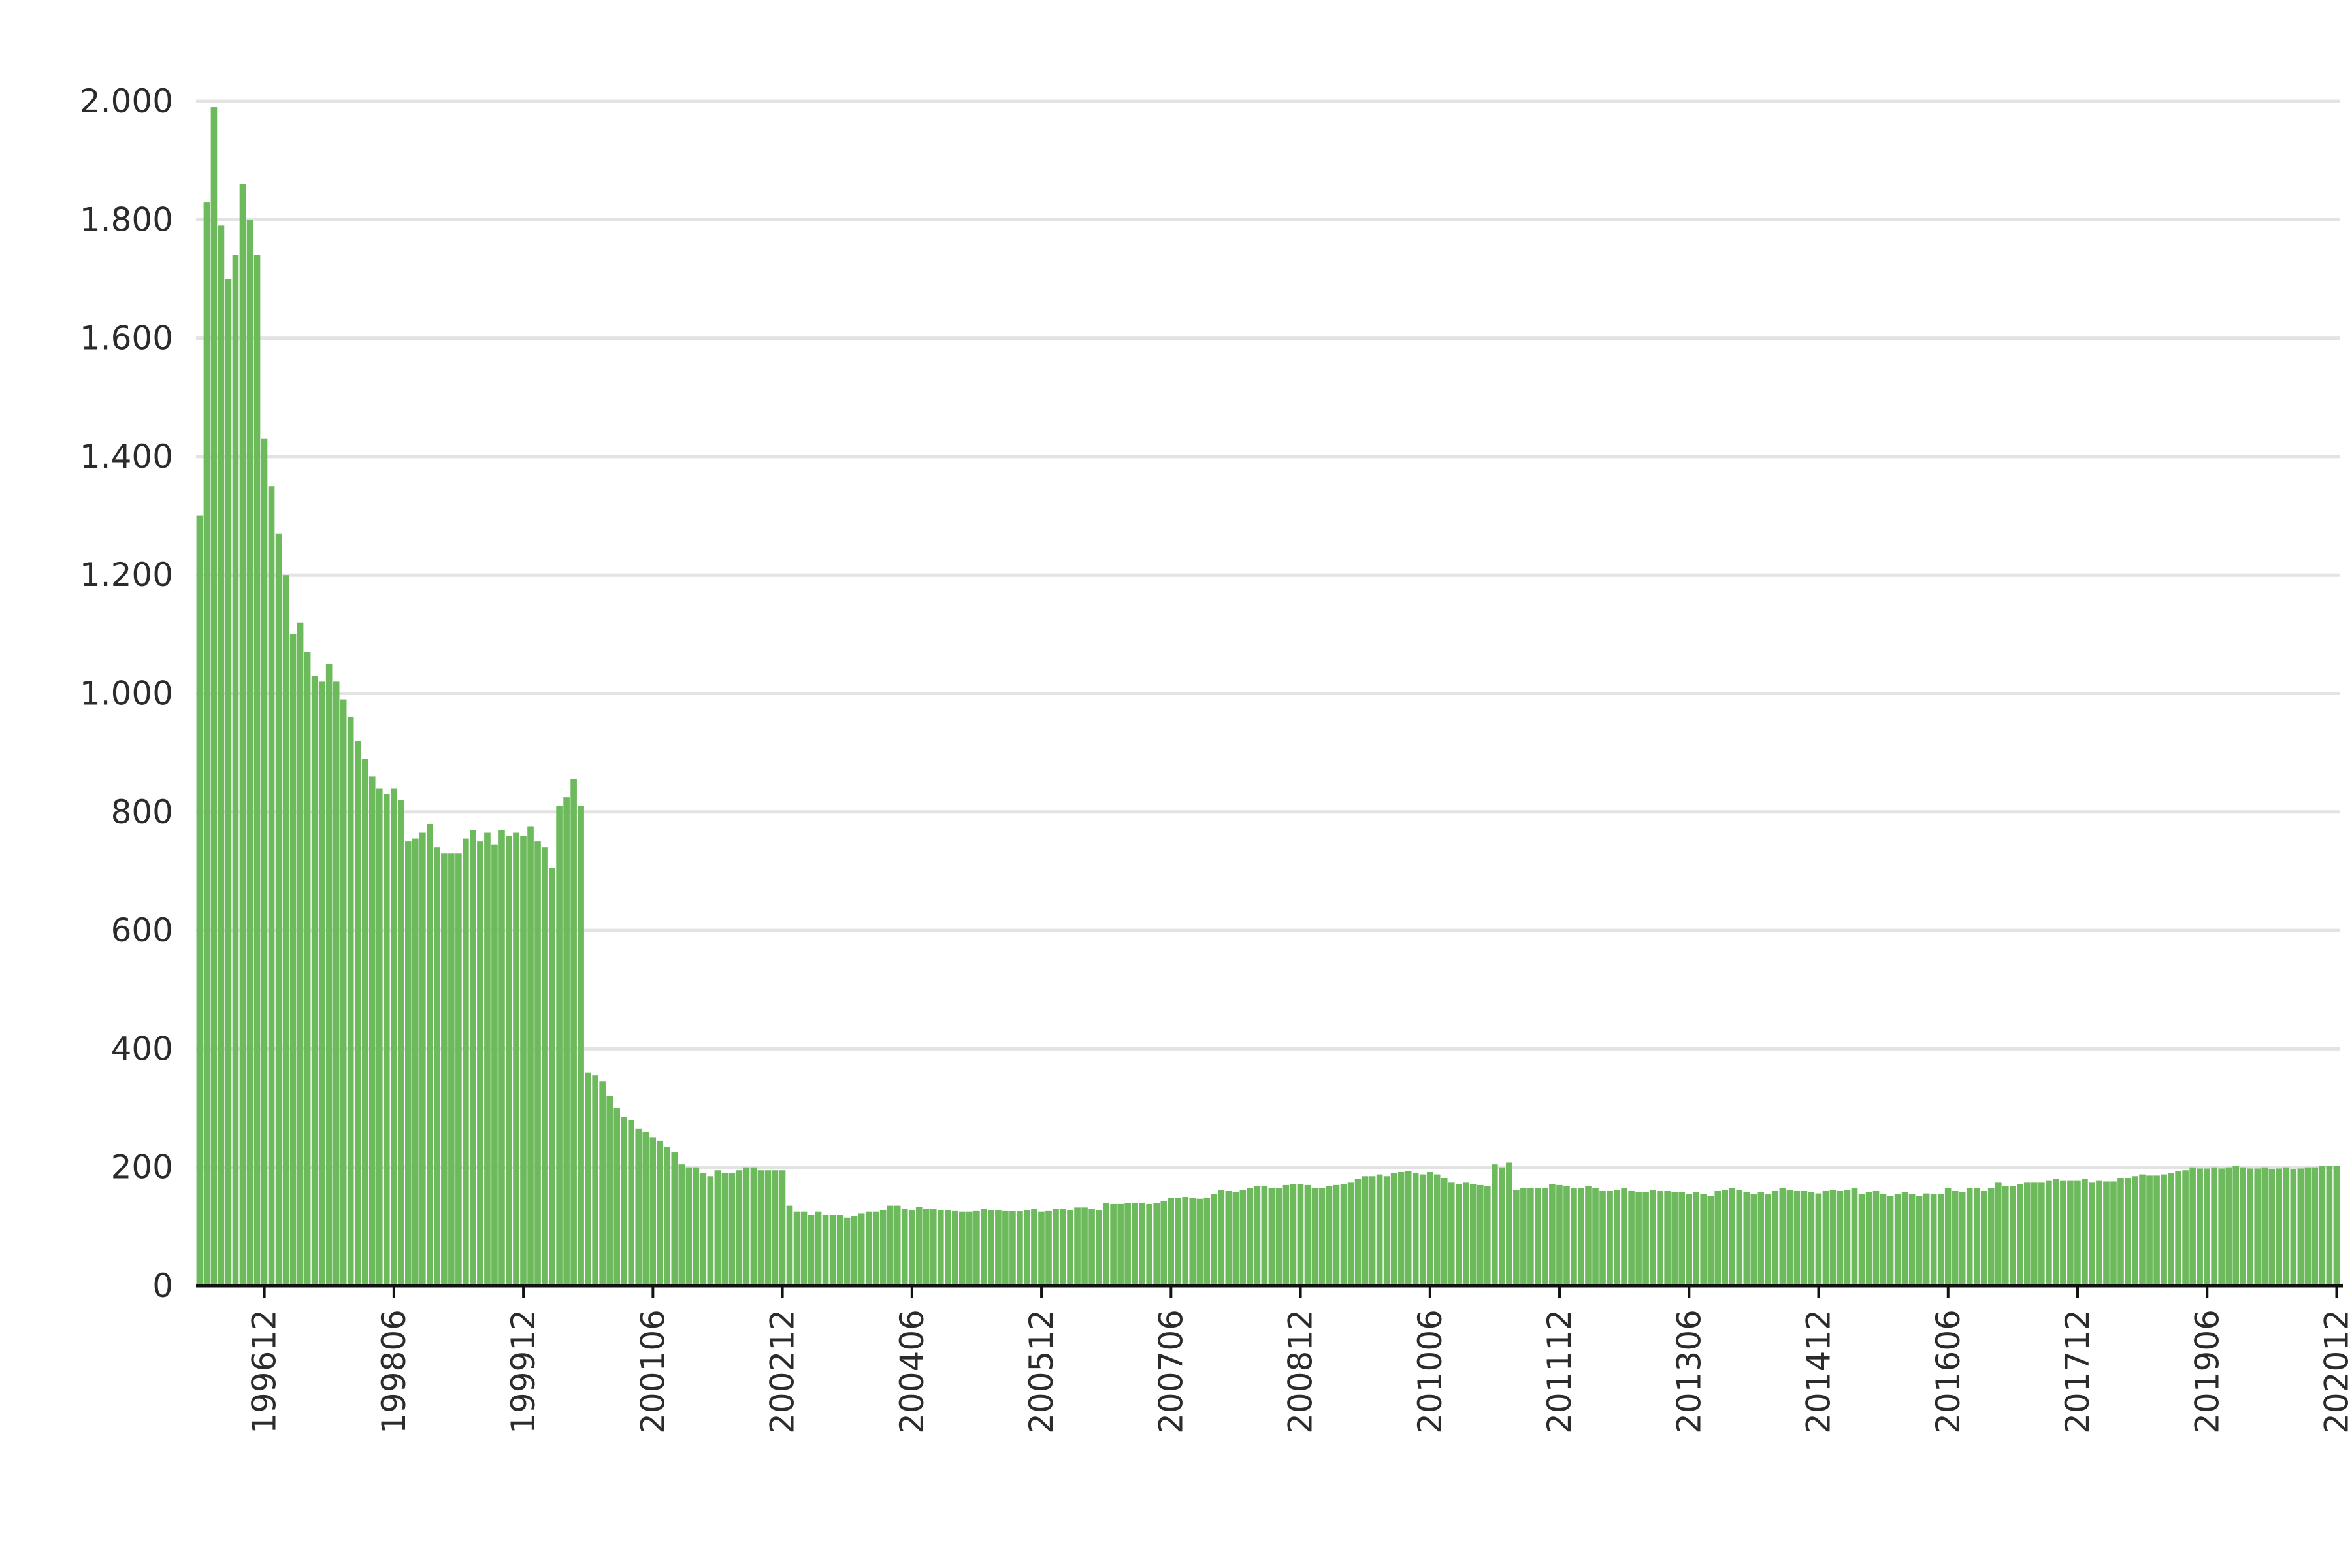 The width and height of the screenshot is (2352, 1568). What do you see at coordinates (126, 219) in the screenshot?
I see `y-tick-label: 1.800` at bounding box center [126, 219].